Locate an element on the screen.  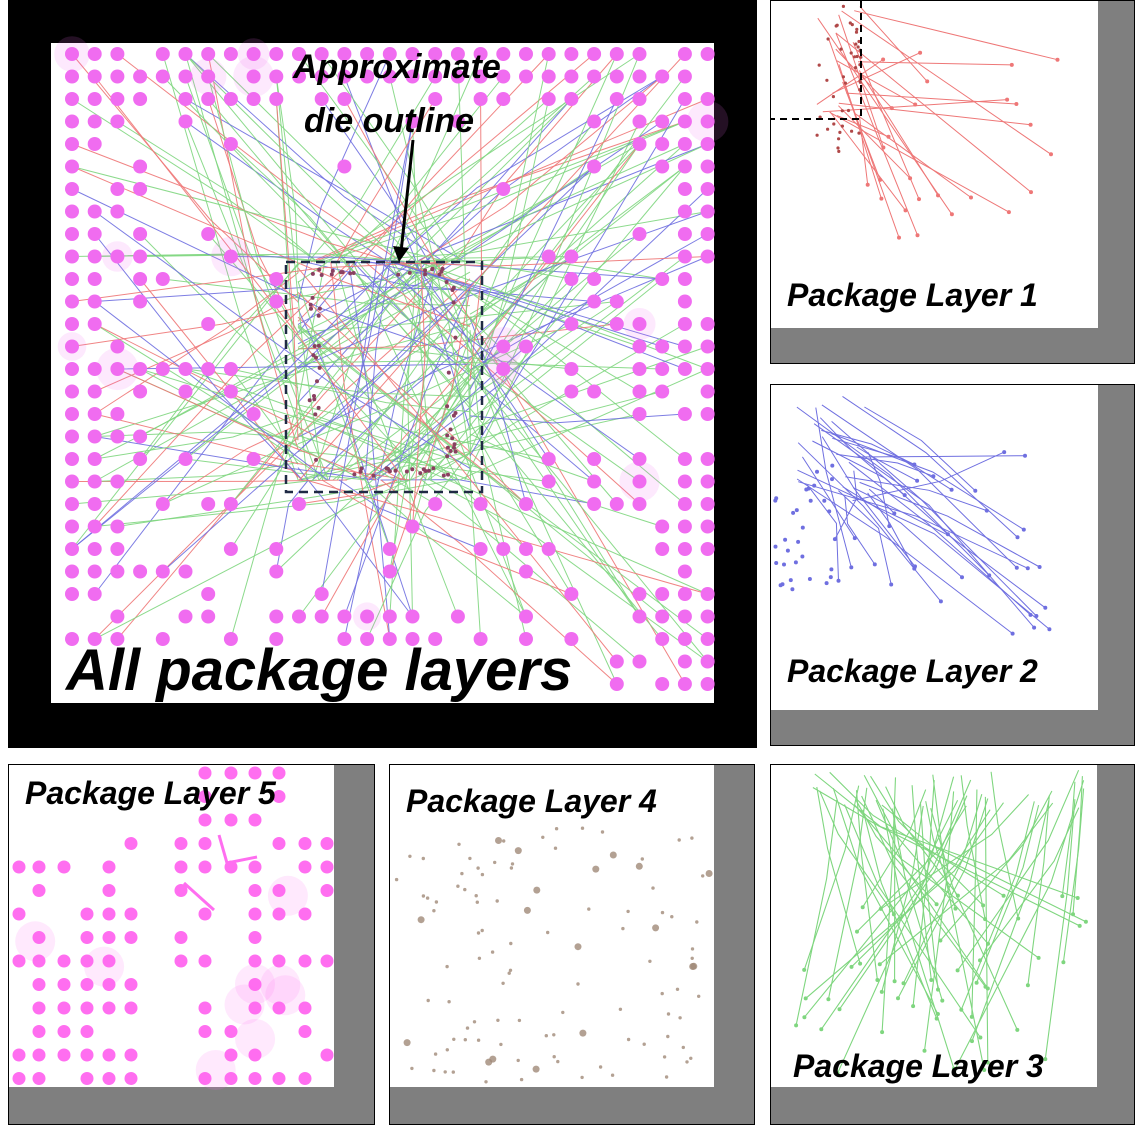
annotation-arrow is located at coordinates (407, 196).